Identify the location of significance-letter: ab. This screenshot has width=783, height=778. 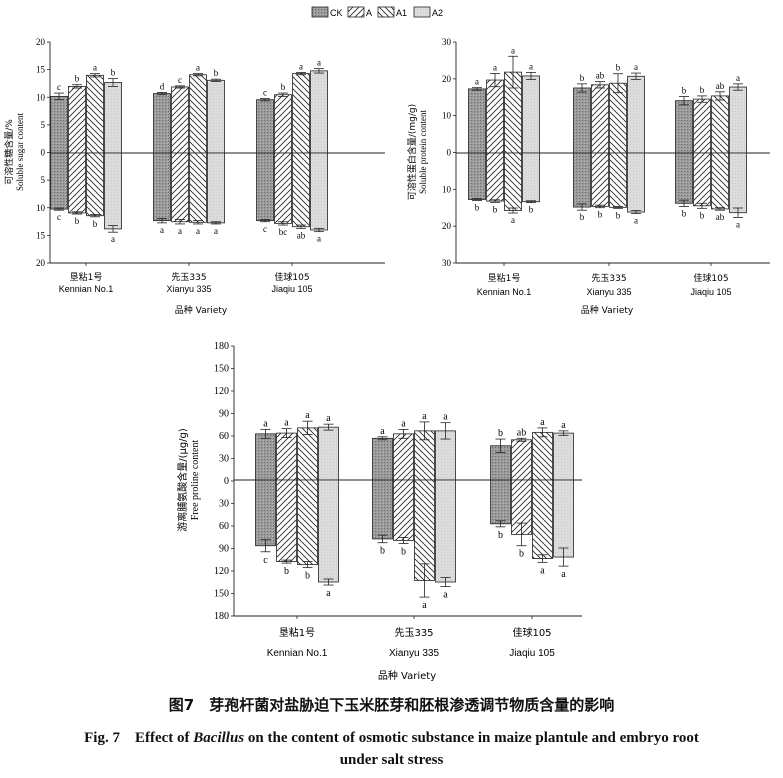
(600, 76).